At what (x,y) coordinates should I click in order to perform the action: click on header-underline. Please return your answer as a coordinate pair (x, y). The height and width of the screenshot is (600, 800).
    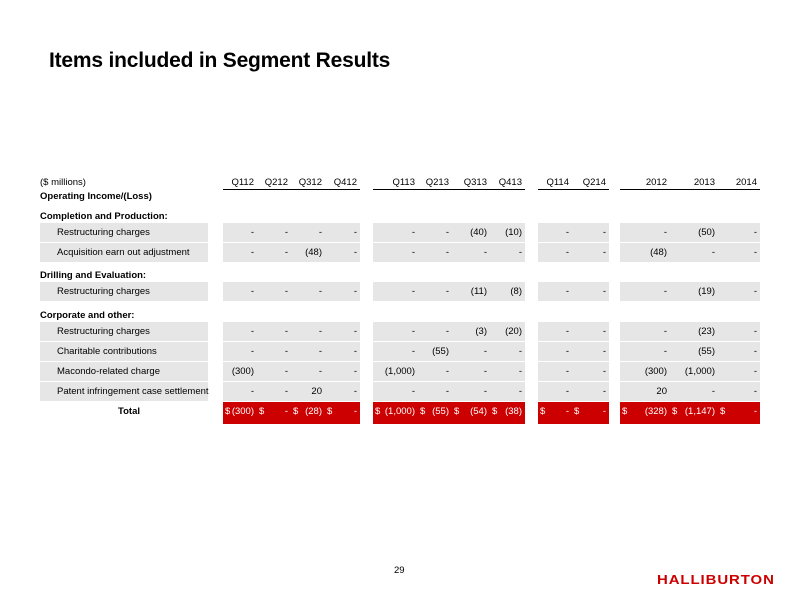
    Looking at the image, I should click on (291, 189).